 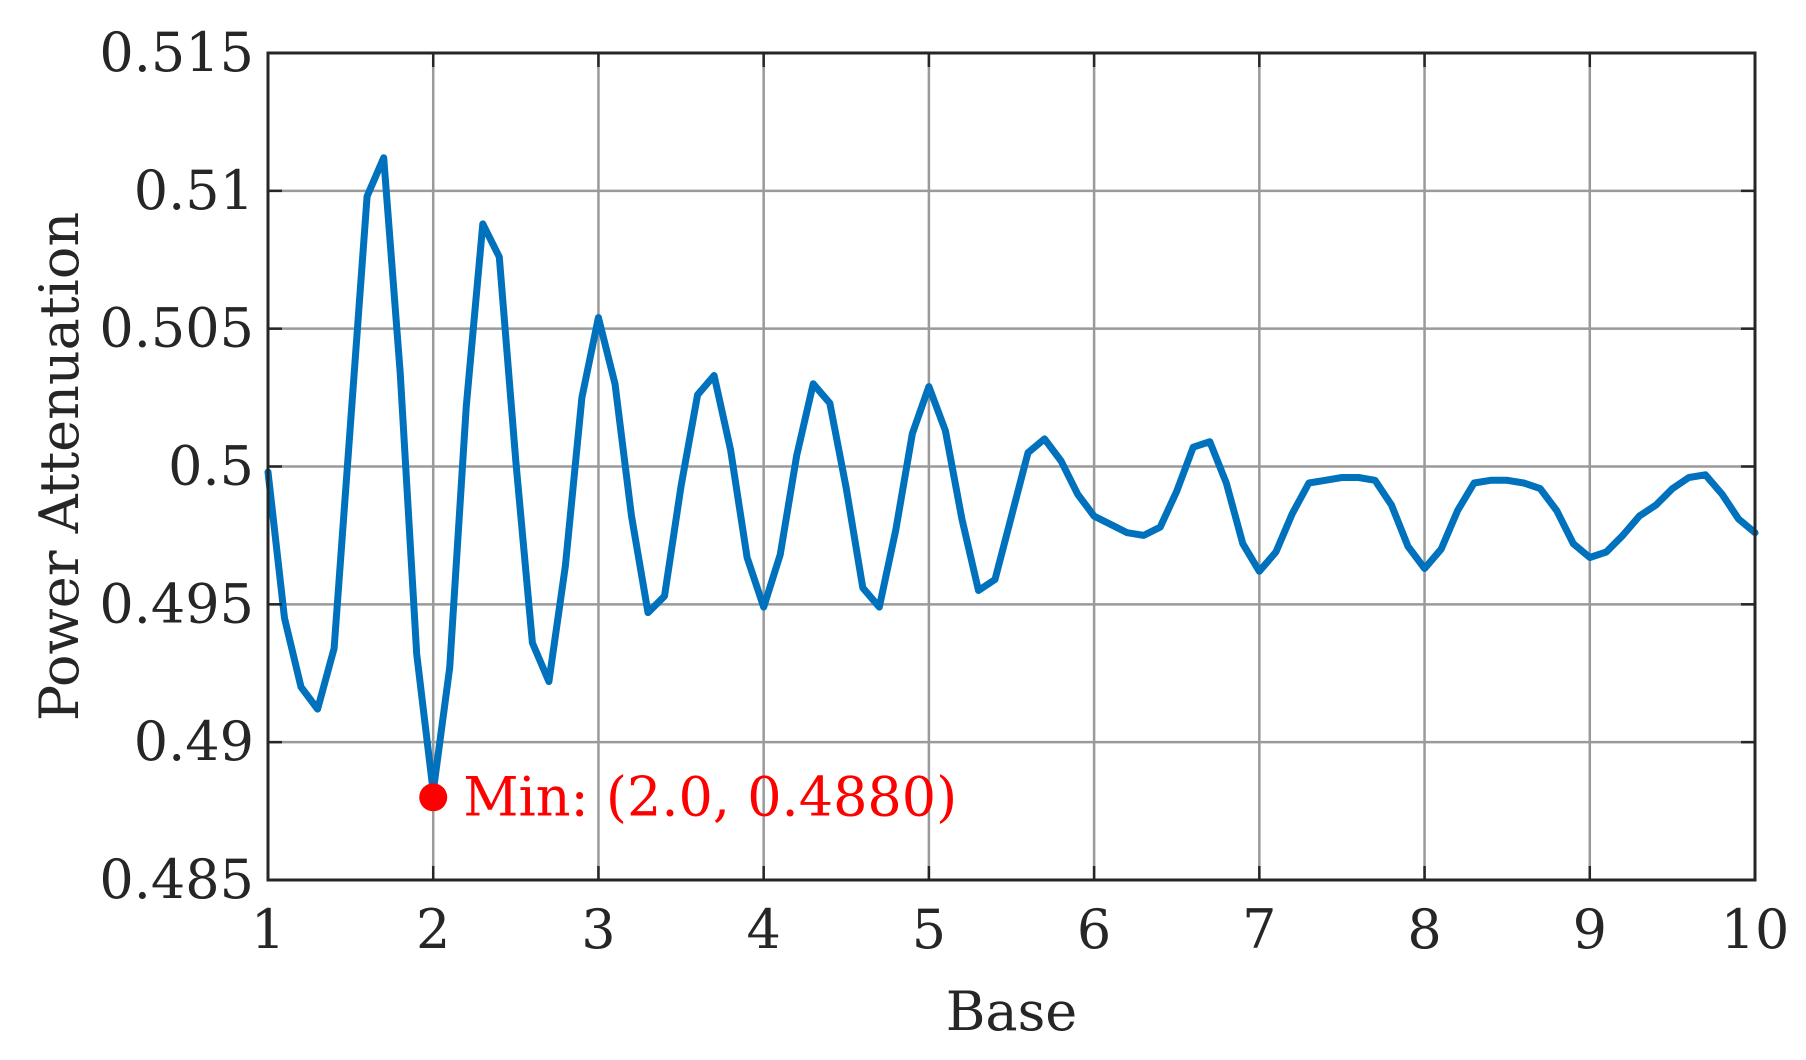 I want to click on y-tick-label: 0.495, so click(x=176, y=603).